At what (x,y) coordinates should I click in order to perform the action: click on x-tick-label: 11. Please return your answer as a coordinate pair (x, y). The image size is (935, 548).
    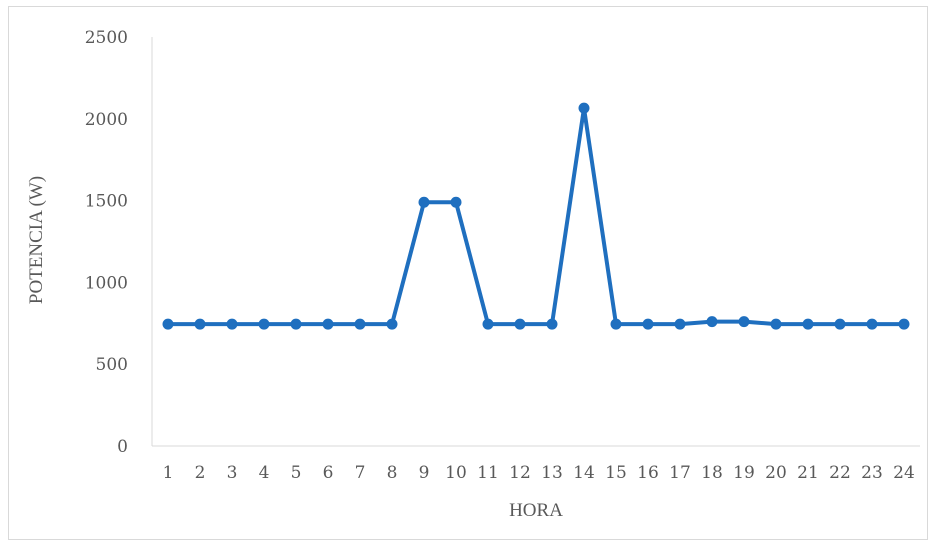
    Looking at the image, I should click on (488, 473).